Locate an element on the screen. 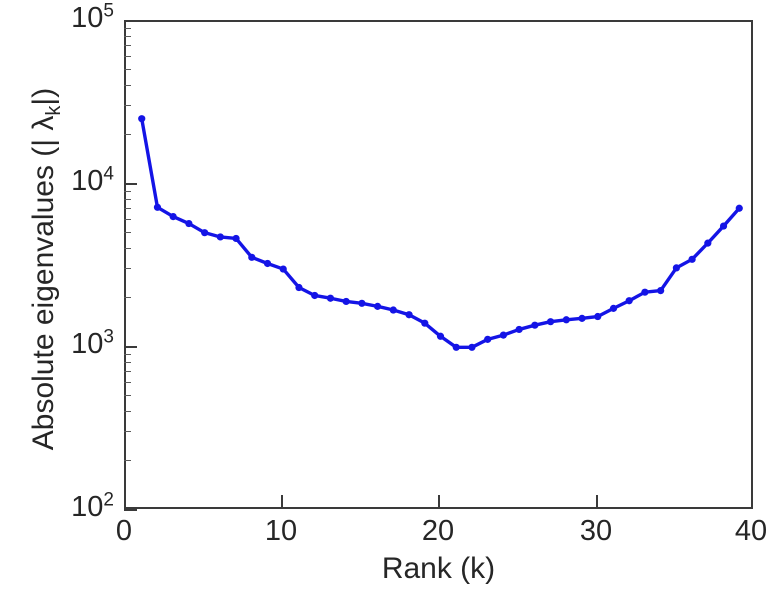 The image size is (772, 600). y-tick-label-1e3-exp: 3 is located at coordinates (108, 337).